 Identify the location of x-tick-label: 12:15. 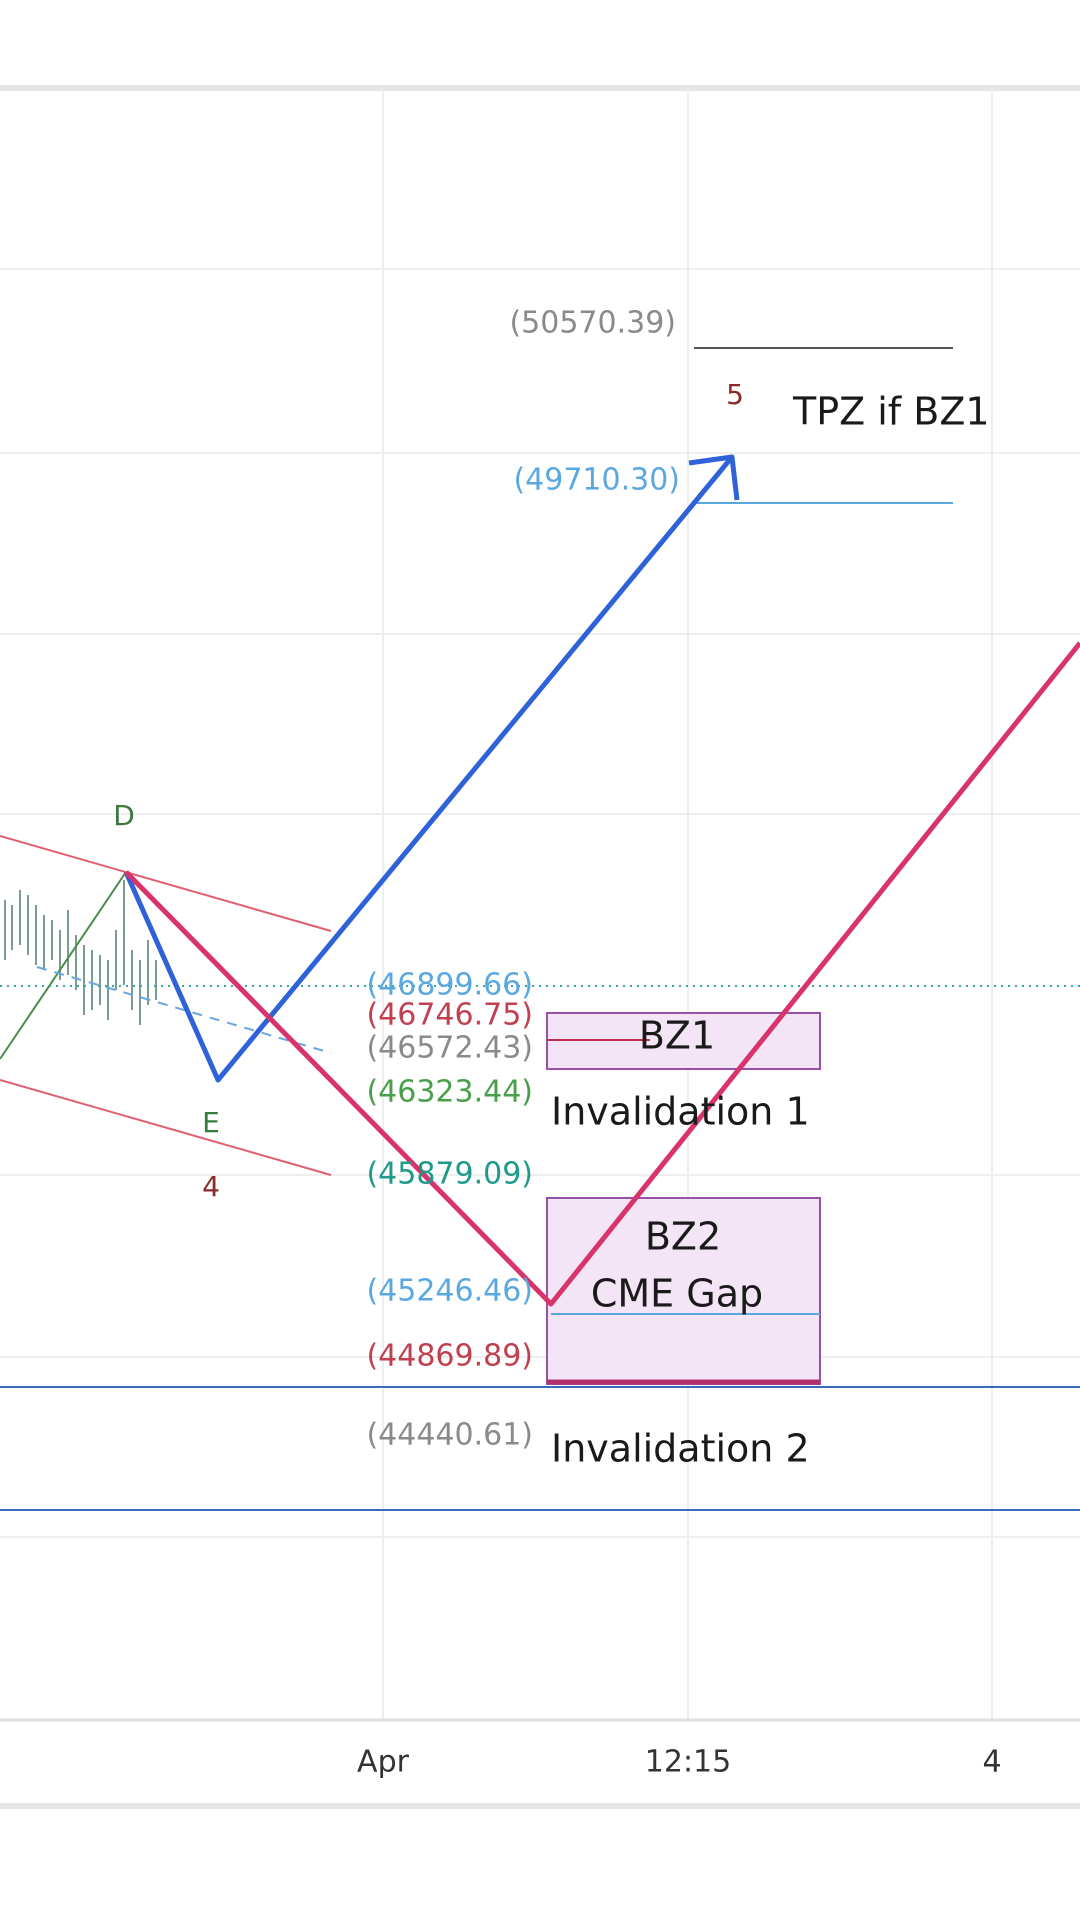
(688, 1762).